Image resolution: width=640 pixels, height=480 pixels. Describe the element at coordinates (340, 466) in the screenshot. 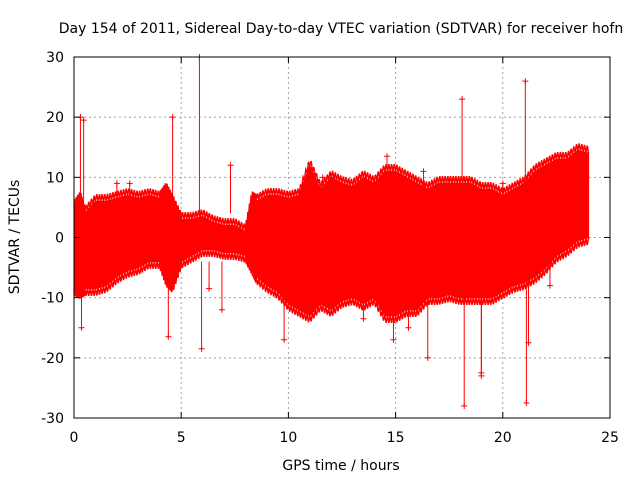

I see `x-axis-label: GPS time / hours` at that location.